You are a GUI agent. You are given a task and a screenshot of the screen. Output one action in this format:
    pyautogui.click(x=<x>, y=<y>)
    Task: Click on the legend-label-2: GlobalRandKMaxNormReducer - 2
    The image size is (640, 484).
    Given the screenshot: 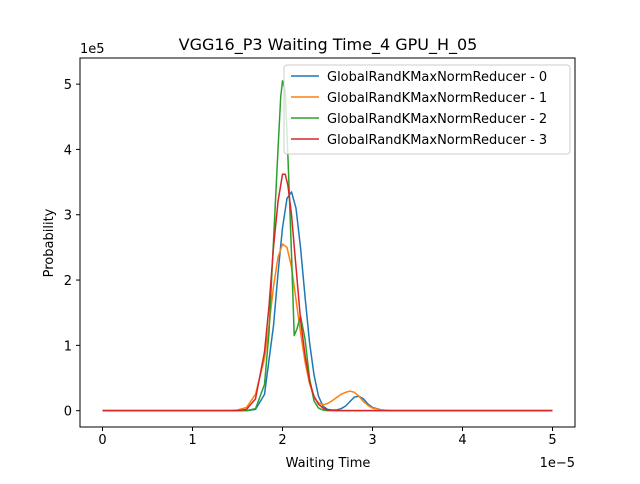 What is the action you would take?
    pyautogui.click(x=437, y=119)
    